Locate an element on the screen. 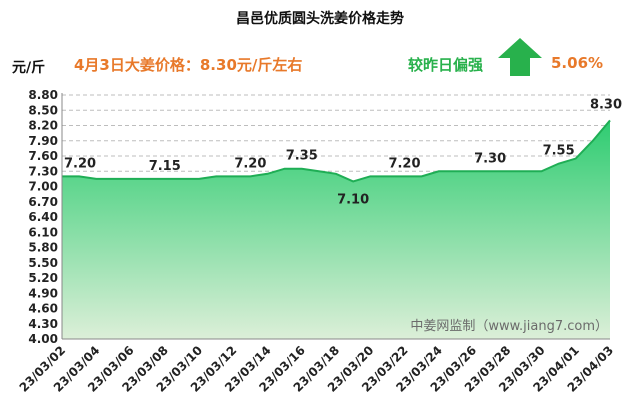 This screenshot has width=640, height=410. y-axis-unit: 元/斤 is located at coordinates (29, 68).